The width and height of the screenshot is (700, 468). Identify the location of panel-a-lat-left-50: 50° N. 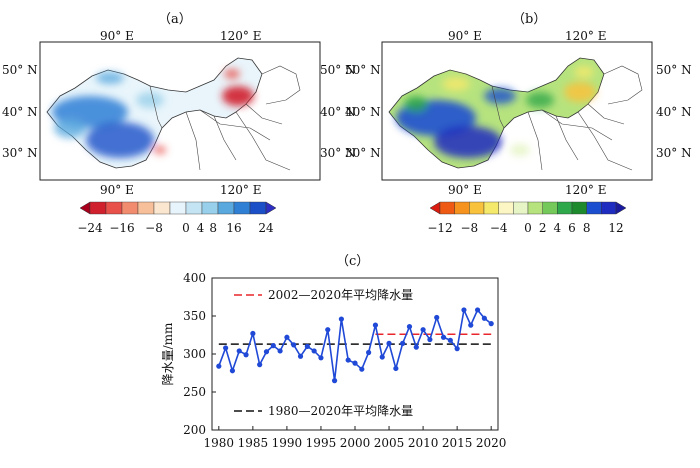
(20, 70).